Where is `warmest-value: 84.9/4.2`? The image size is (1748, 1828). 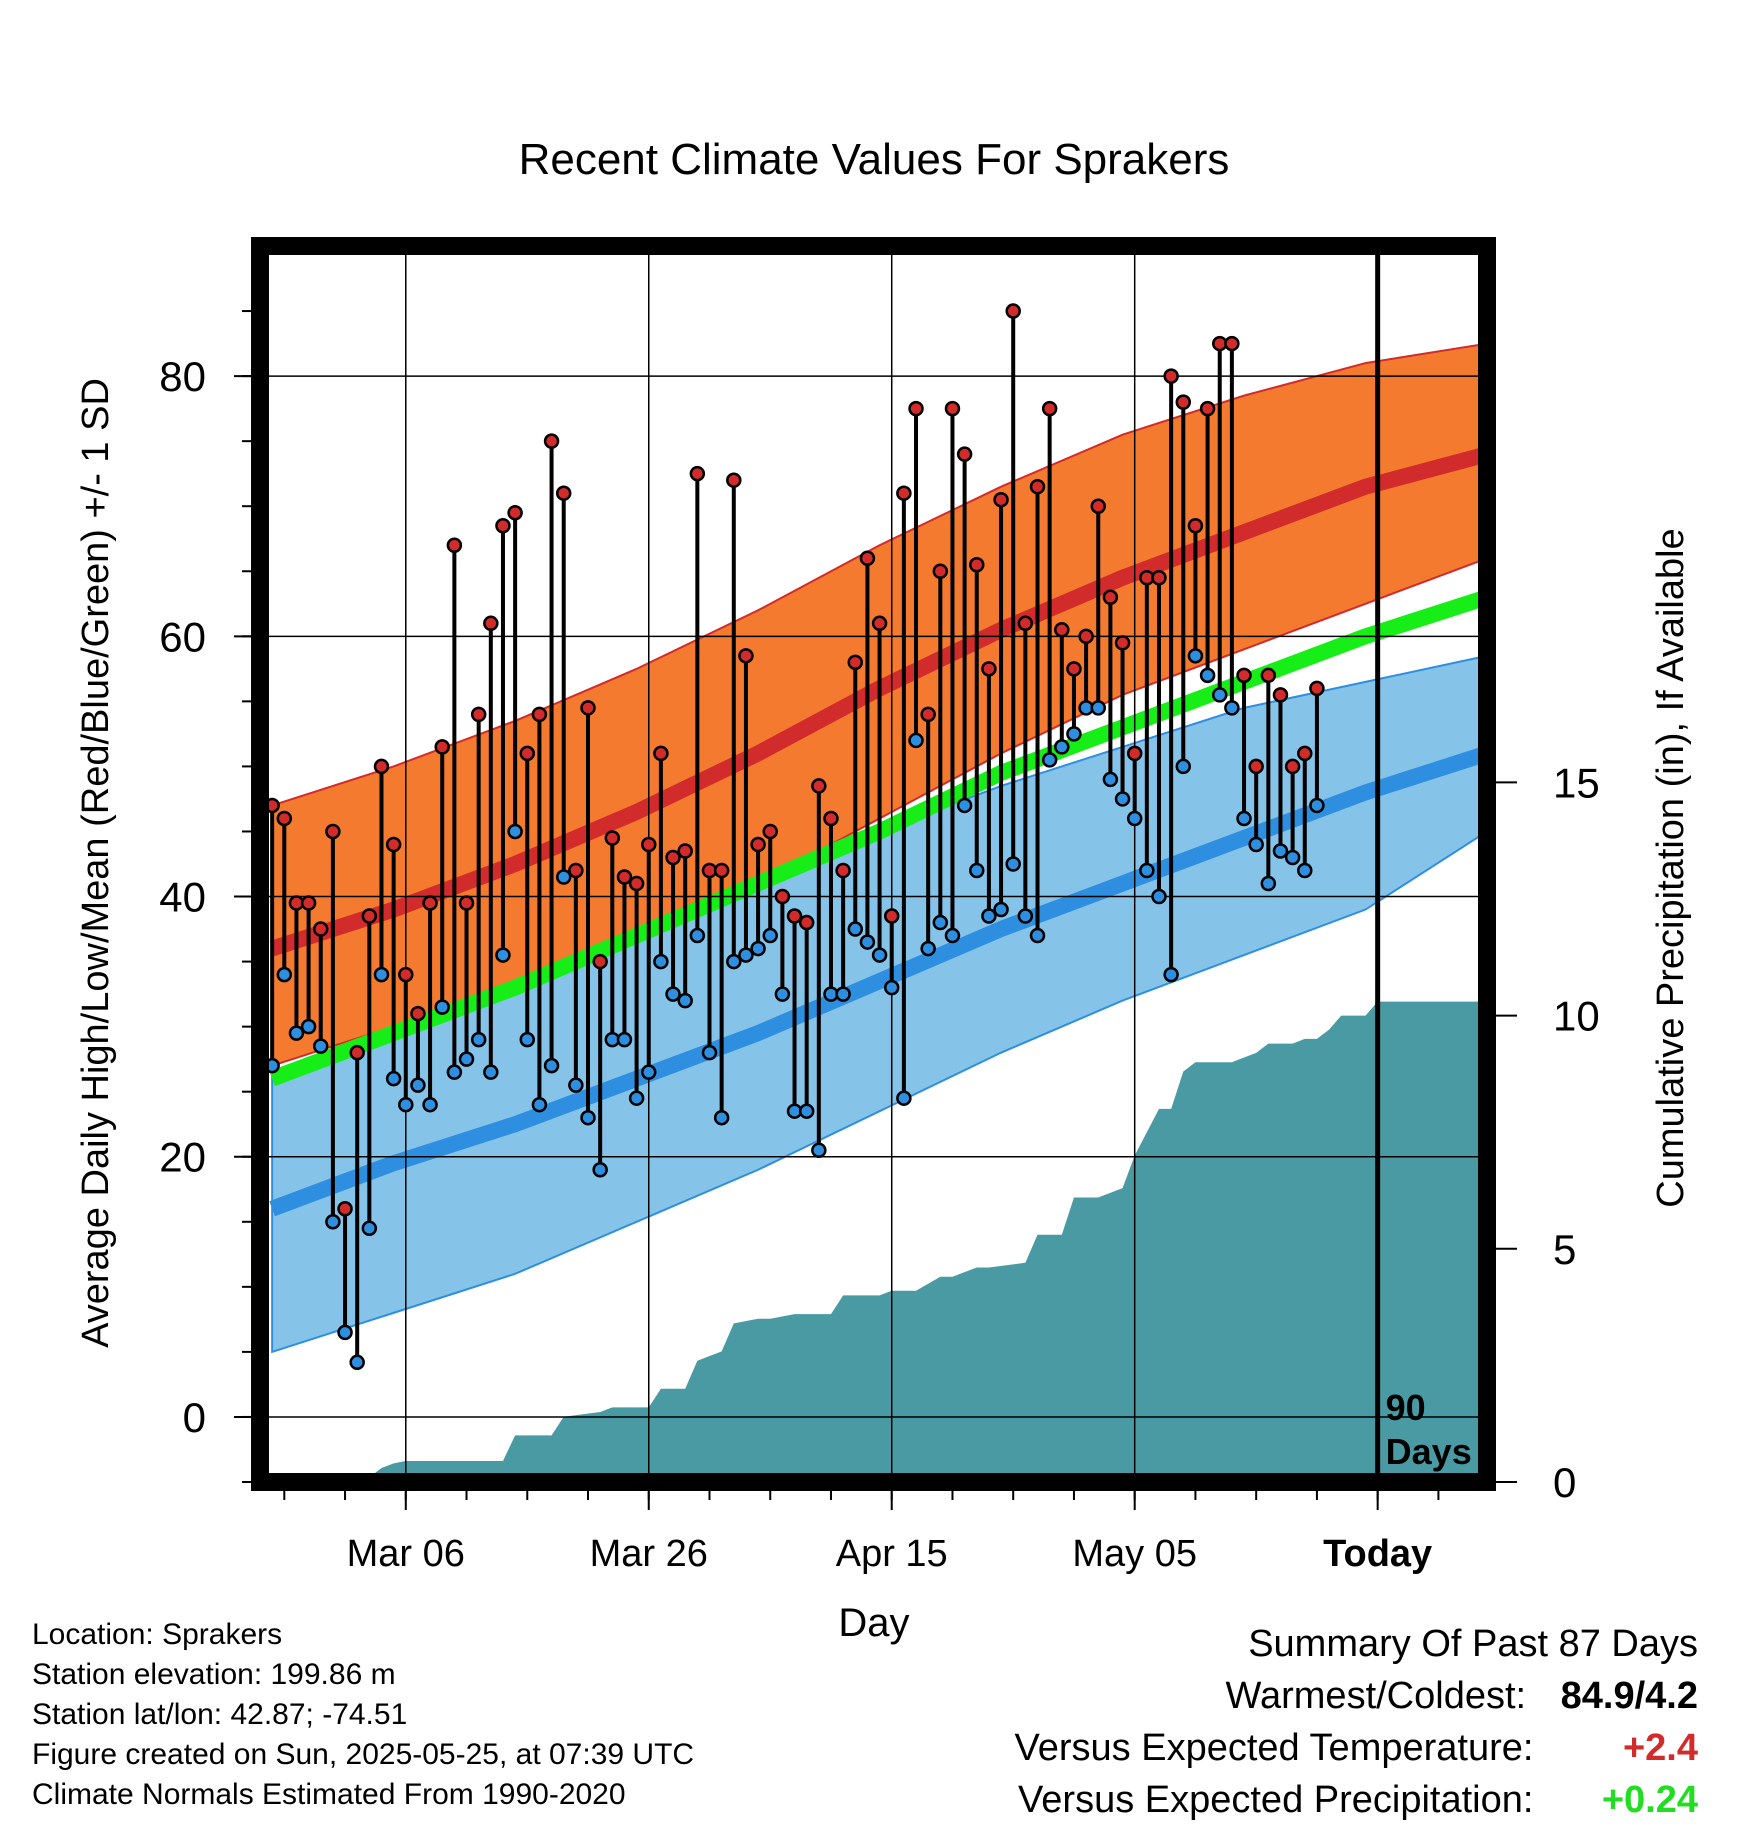
warmest-value: 84.9/4.2 is located at coordinates (1629, 1696).